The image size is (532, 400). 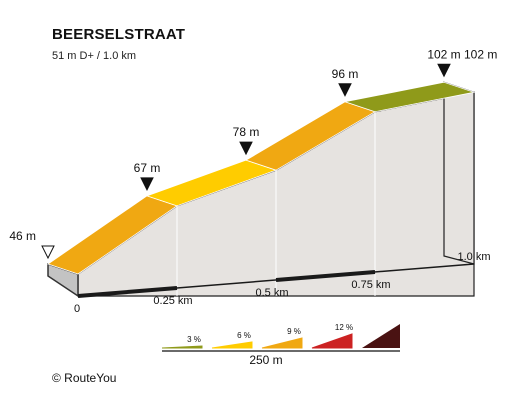 I want to click on distance-tick-label: 0, so click(x=77, y=309).